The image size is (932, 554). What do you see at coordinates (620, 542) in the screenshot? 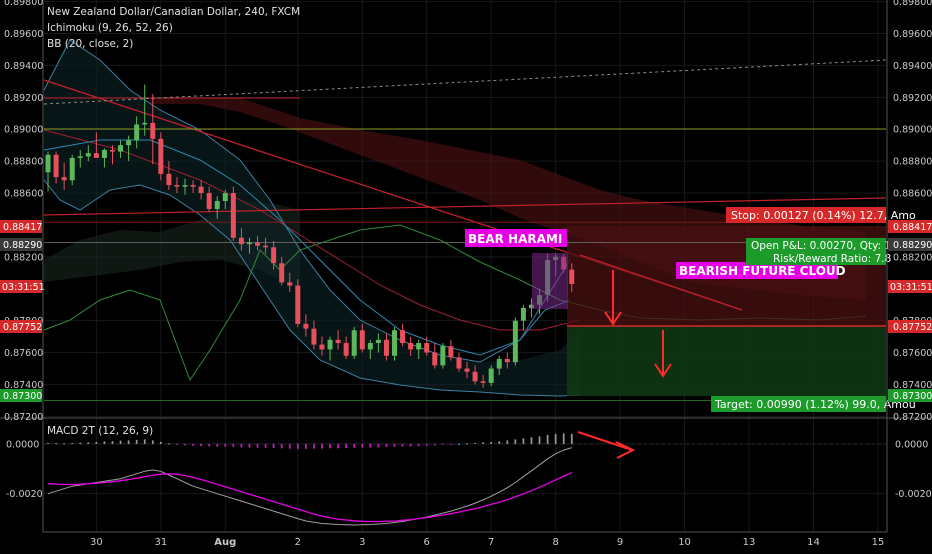
I see `x-tick-label: 9` at bounding box center [620, 542].